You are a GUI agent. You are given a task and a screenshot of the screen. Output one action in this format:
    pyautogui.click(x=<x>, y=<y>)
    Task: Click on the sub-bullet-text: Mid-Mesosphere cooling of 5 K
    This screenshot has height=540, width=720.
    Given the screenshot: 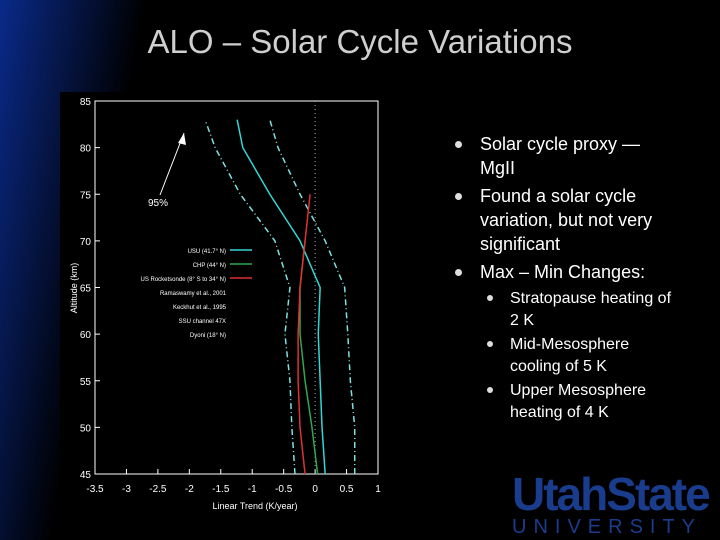 What is the action you would take?
    pyautogui.click(x=570, y=355)
    